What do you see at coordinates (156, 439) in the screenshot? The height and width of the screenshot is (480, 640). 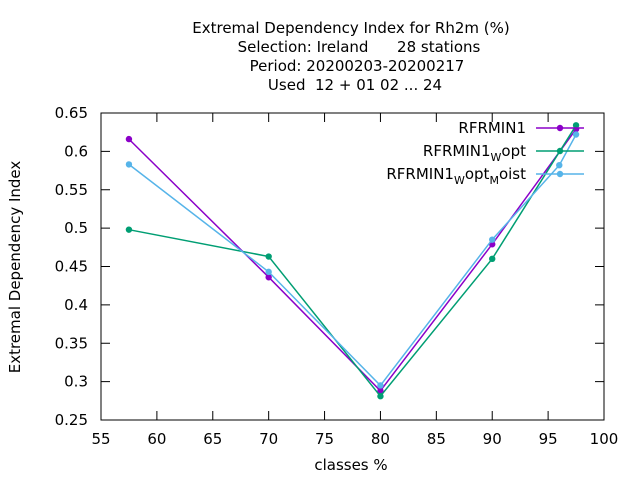 I see `x-tick-label: 60` at bounding box center [156, 439].